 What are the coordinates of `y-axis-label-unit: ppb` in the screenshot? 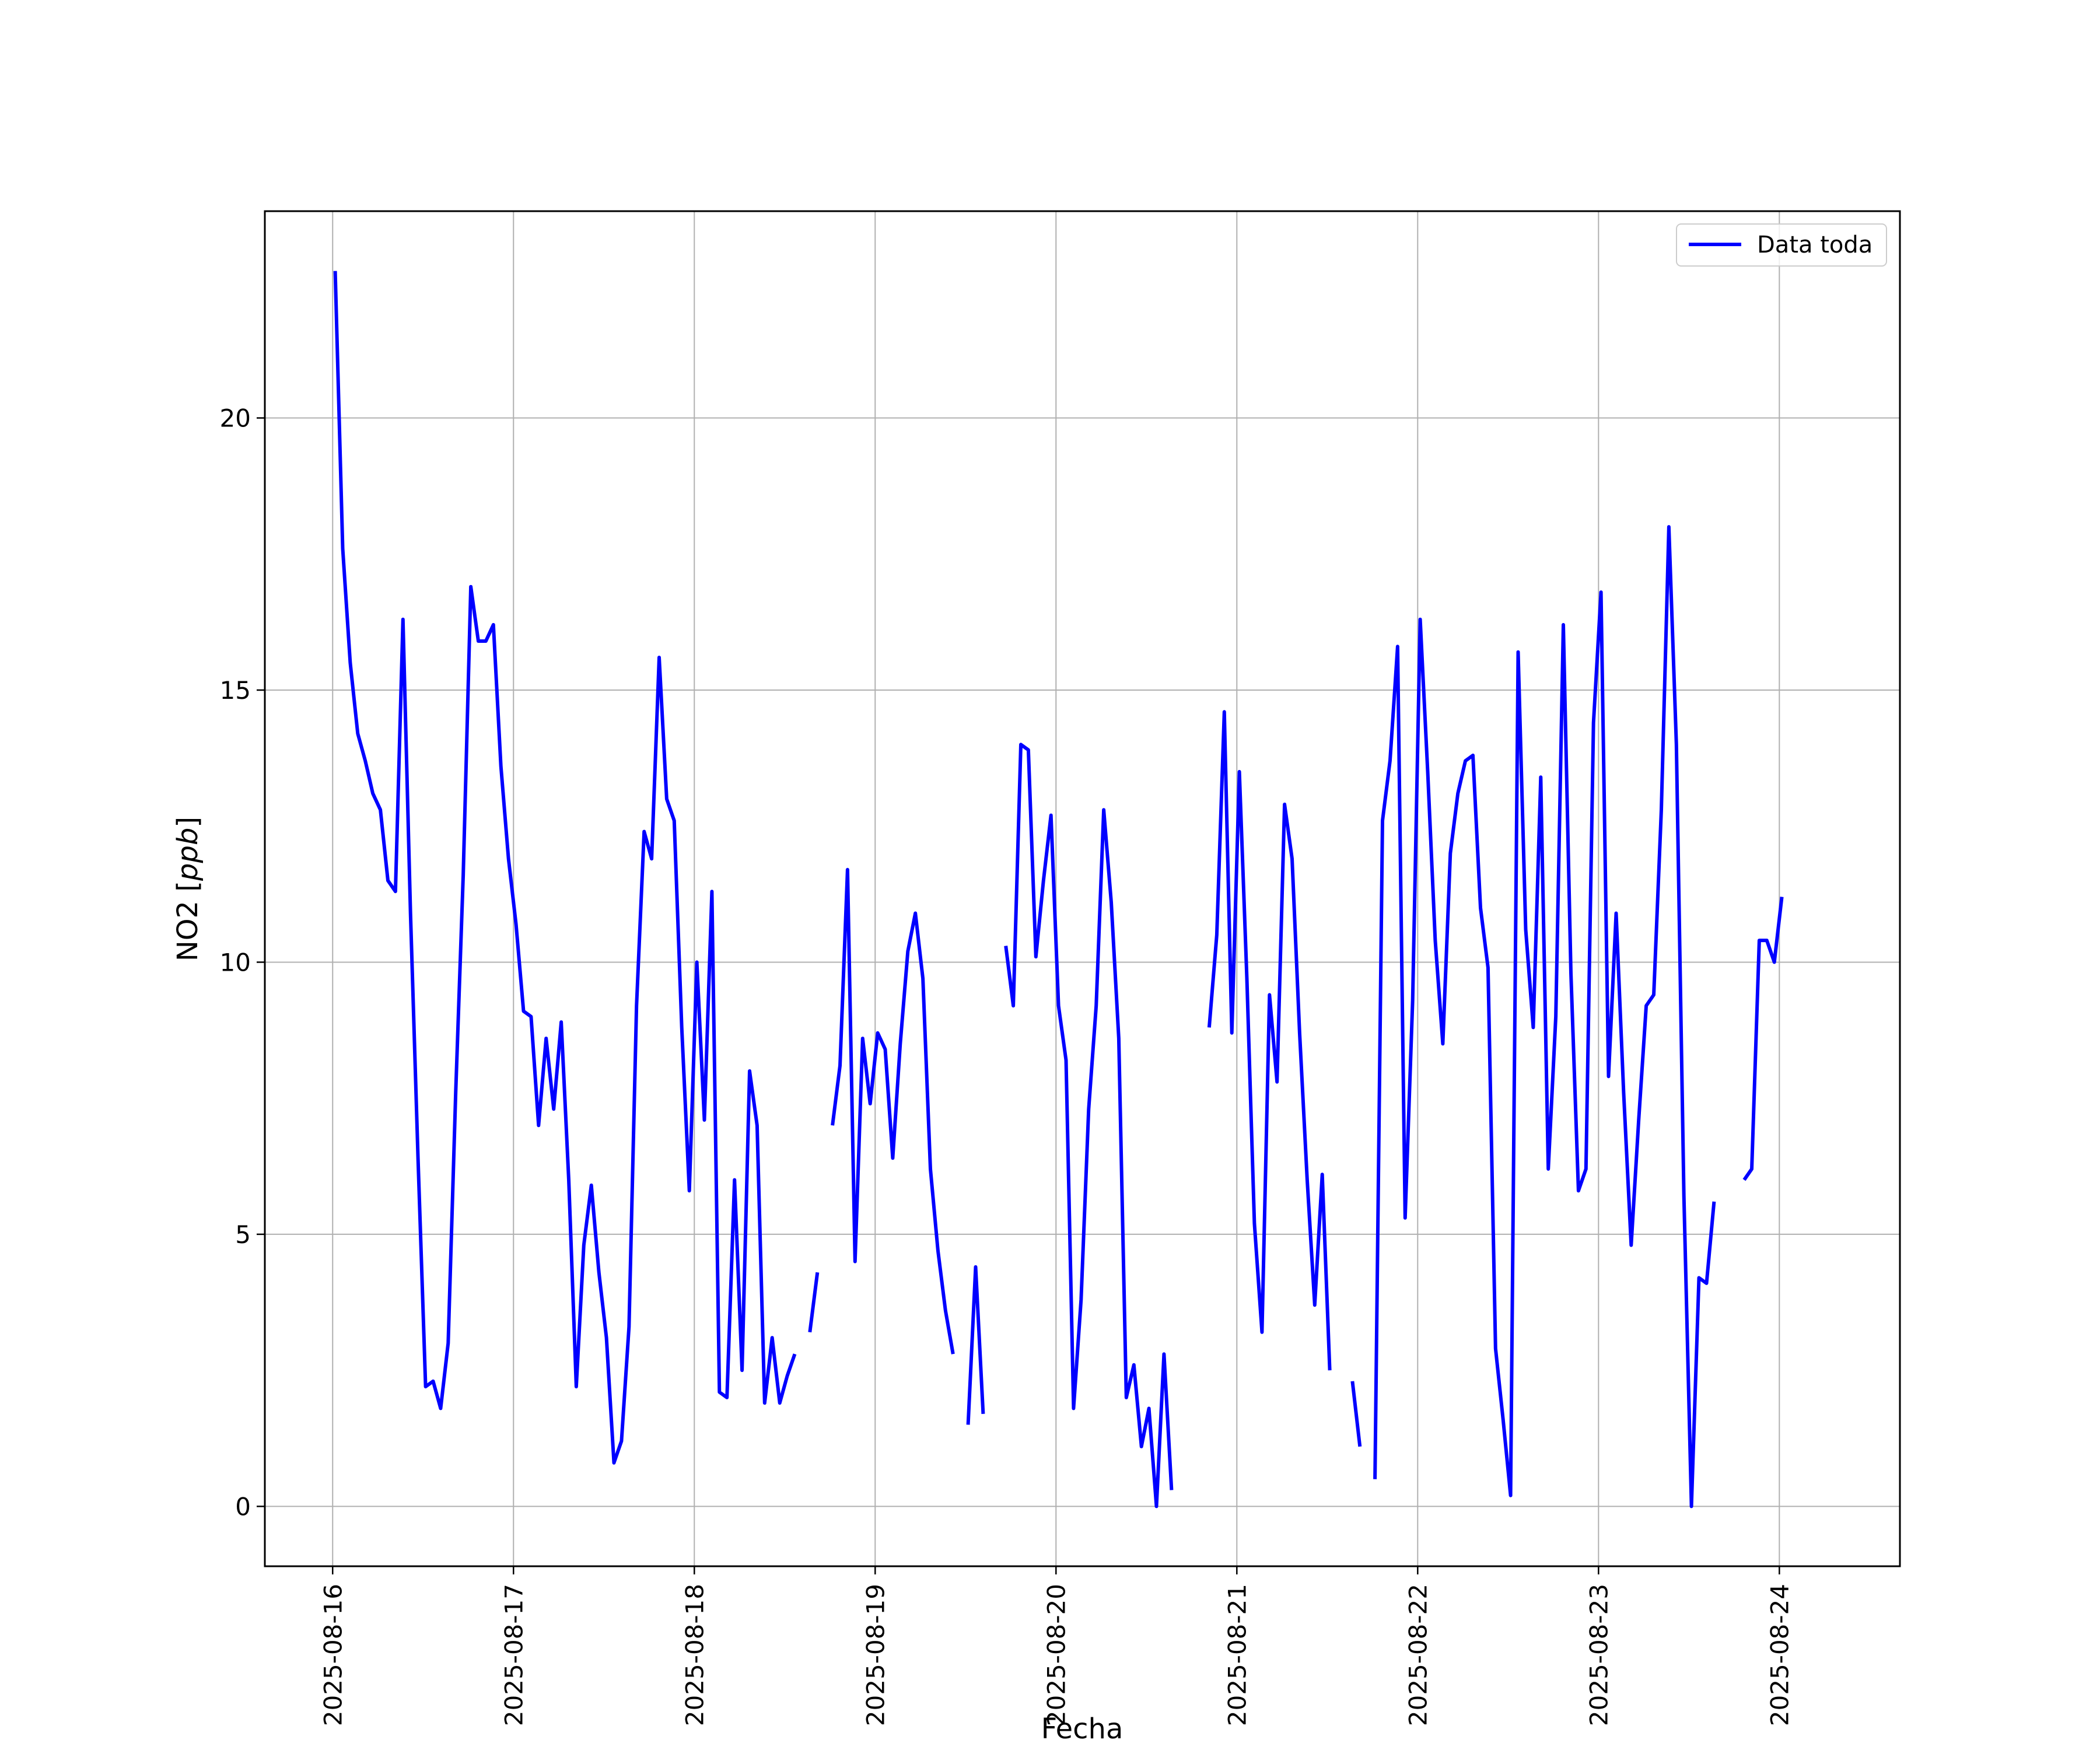 It's located at (188, 854).